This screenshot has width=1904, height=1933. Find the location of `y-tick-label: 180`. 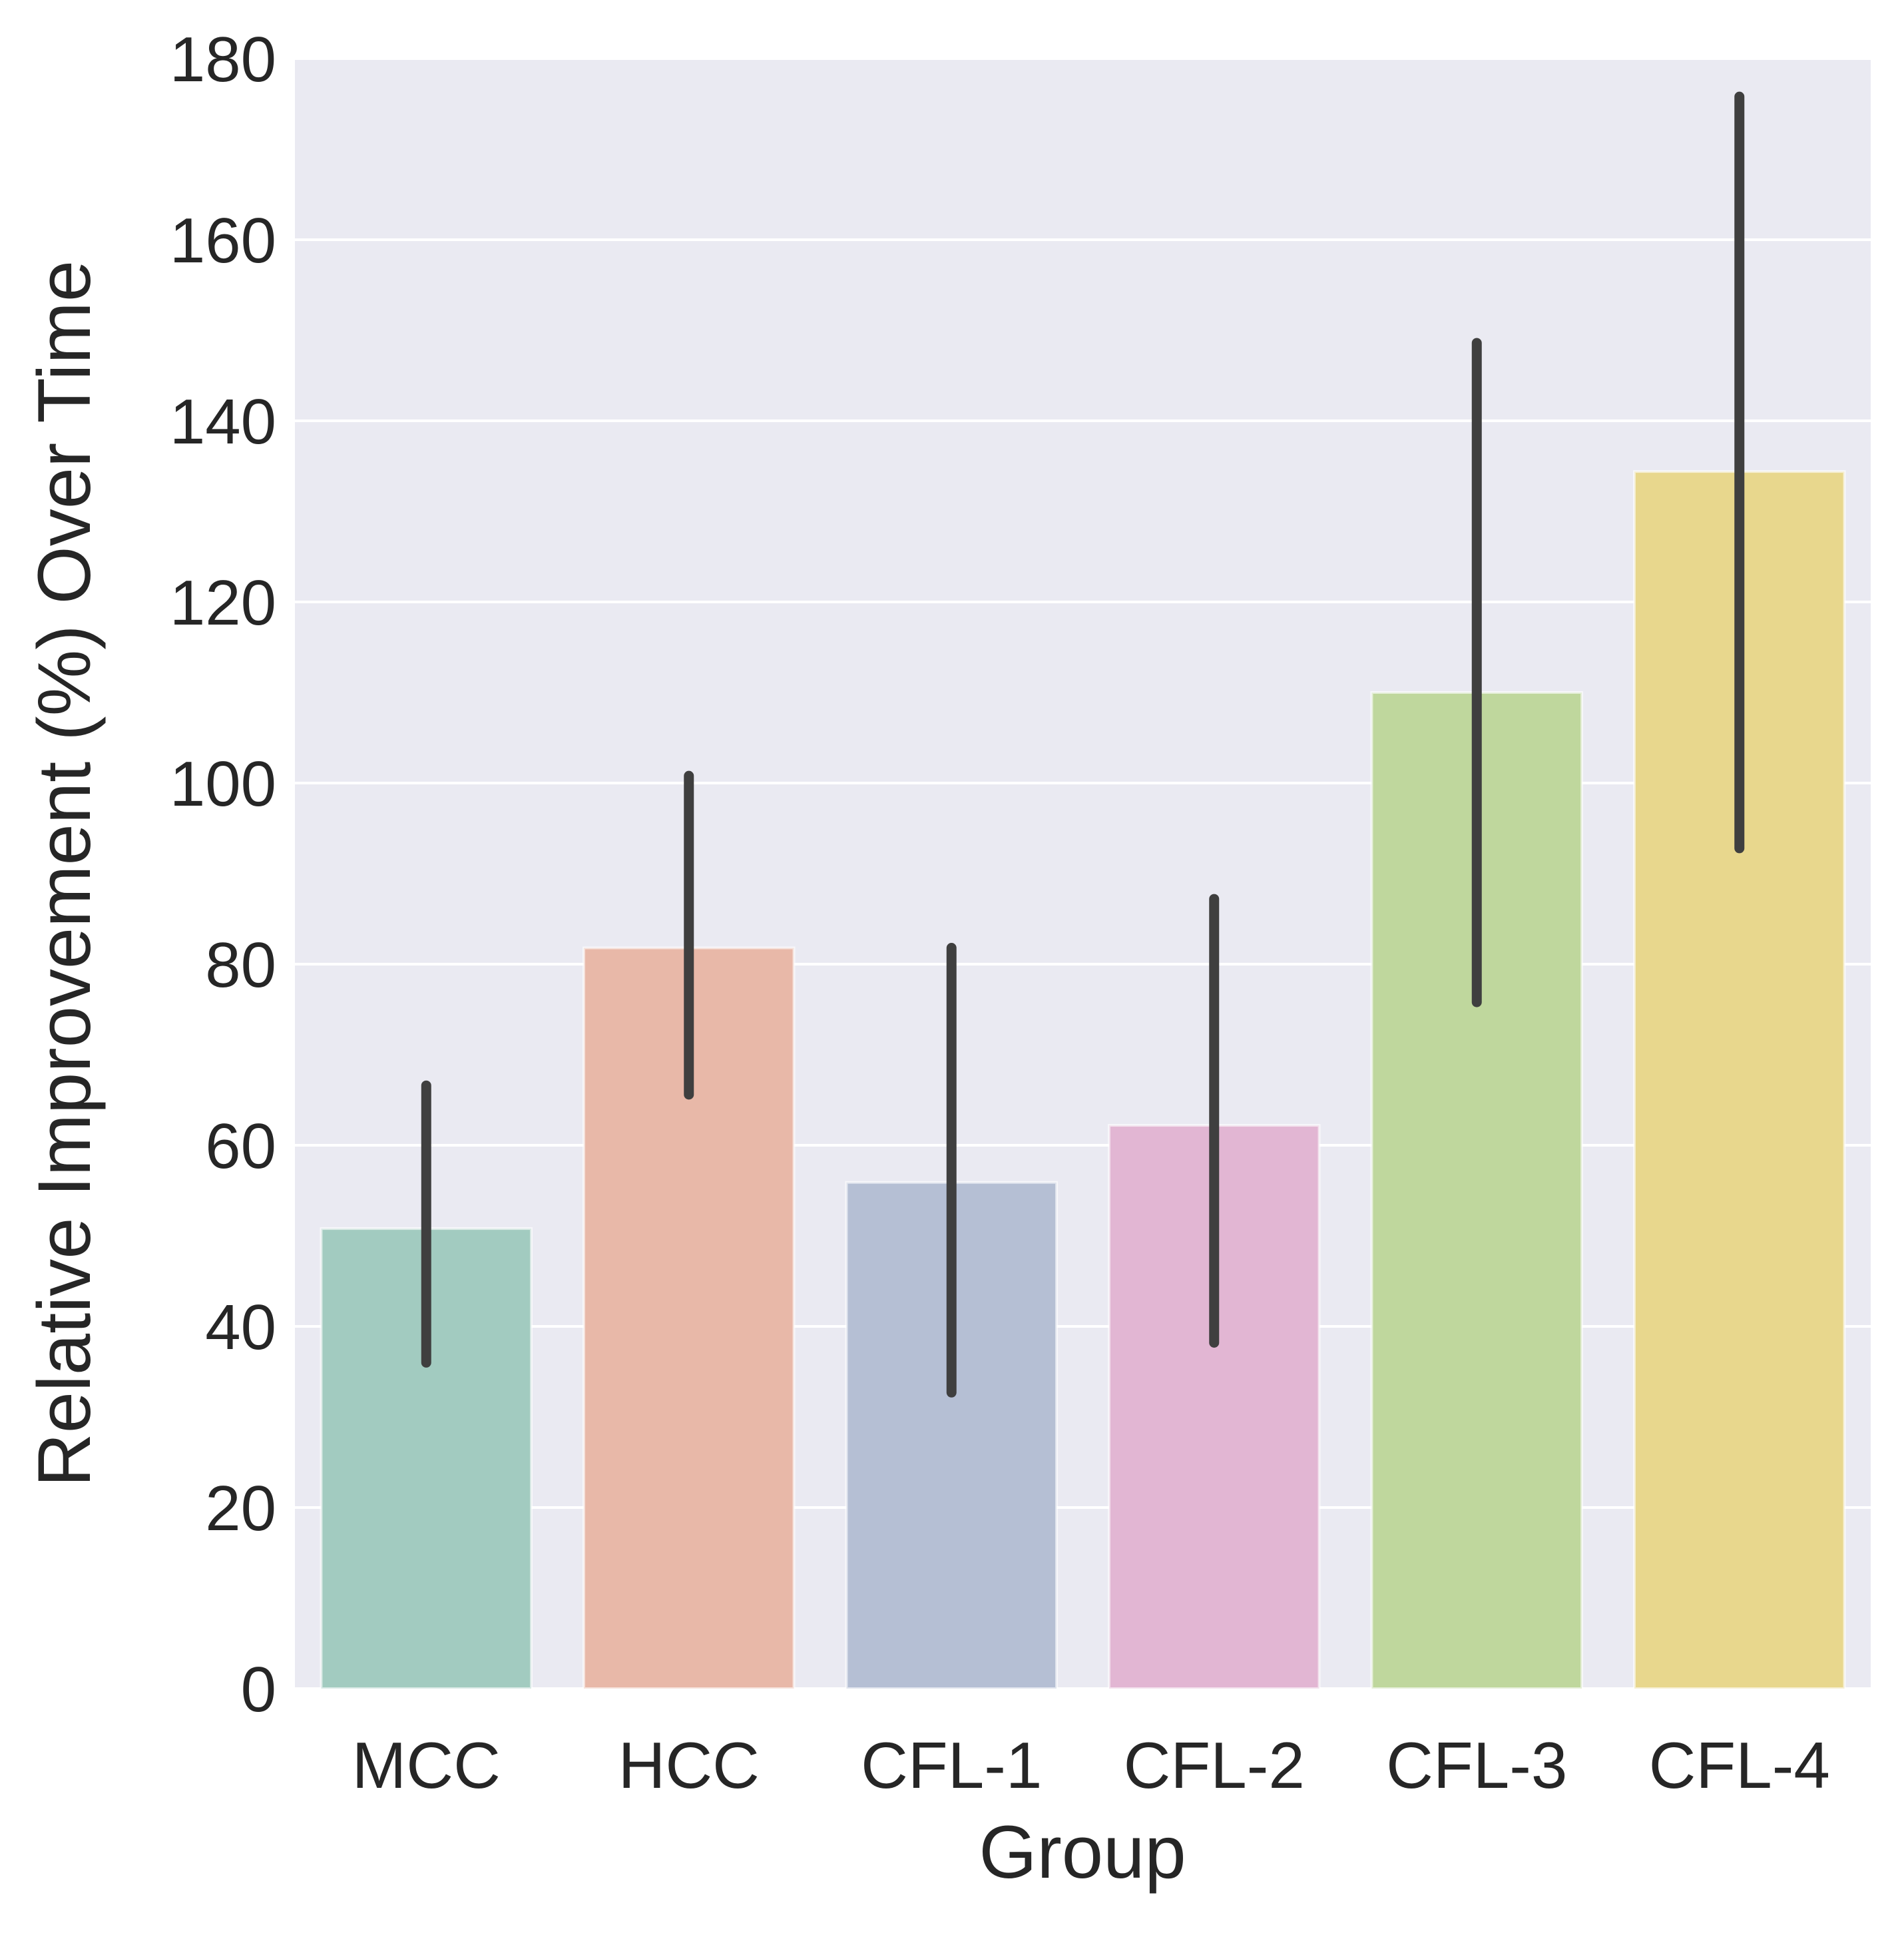

y-tick-label: 180 is located at coordinates (223, 59).